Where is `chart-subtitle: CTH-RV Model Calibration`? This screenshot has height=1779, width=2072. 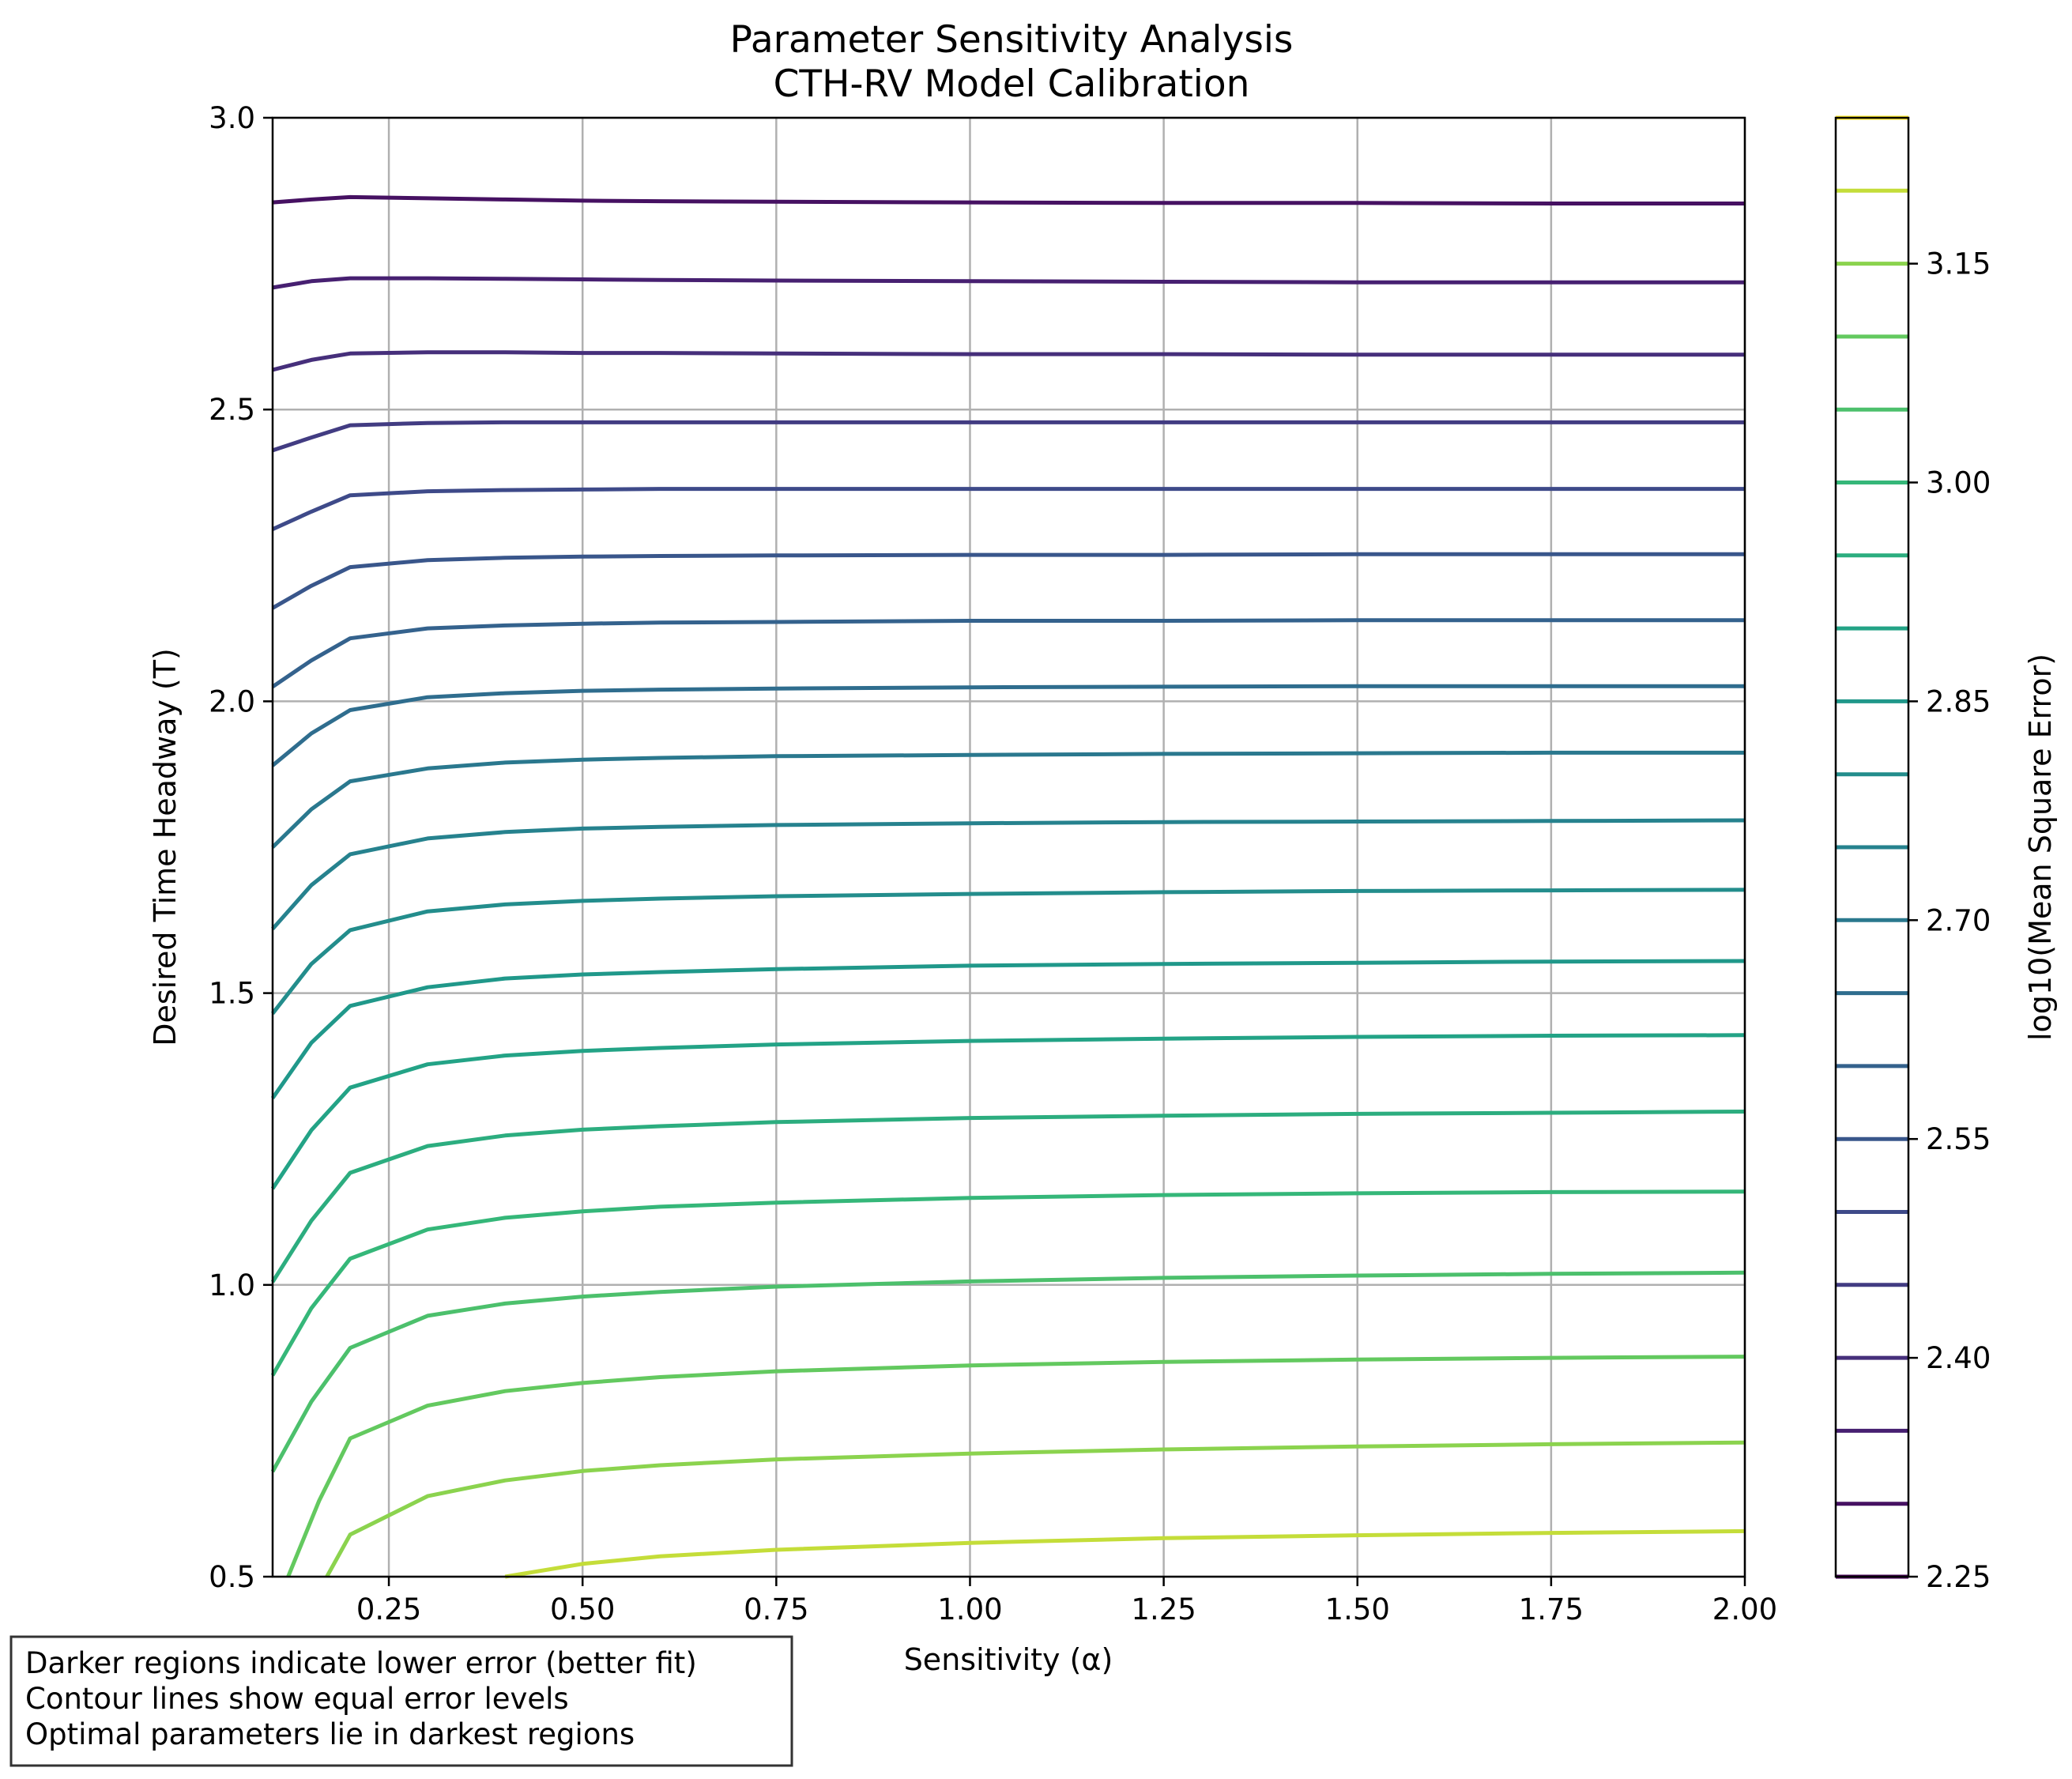
chart-subtitle: CTH-RV Model Calibration is located at coordinates (1012, 84).